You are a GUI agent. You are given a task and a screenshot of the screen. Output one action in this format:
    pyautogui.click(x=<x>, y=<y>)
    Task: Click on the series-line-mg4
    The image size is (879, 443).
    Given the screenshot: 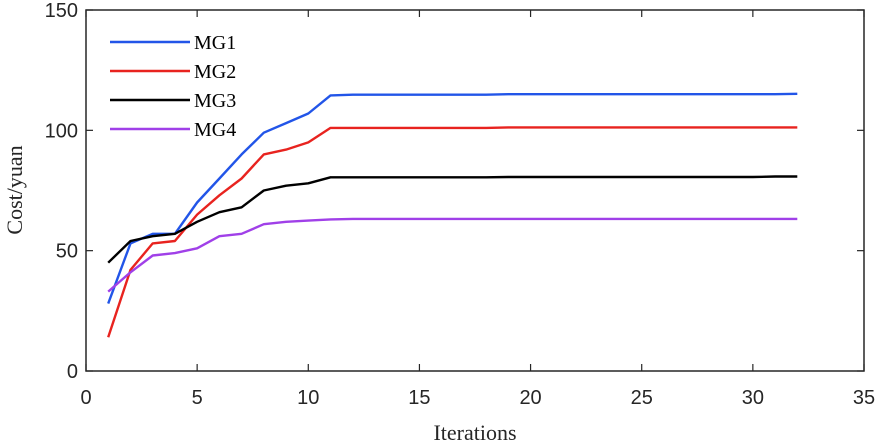 What is the action you would take?
    pyautogui.click(x=452, y=255)
    